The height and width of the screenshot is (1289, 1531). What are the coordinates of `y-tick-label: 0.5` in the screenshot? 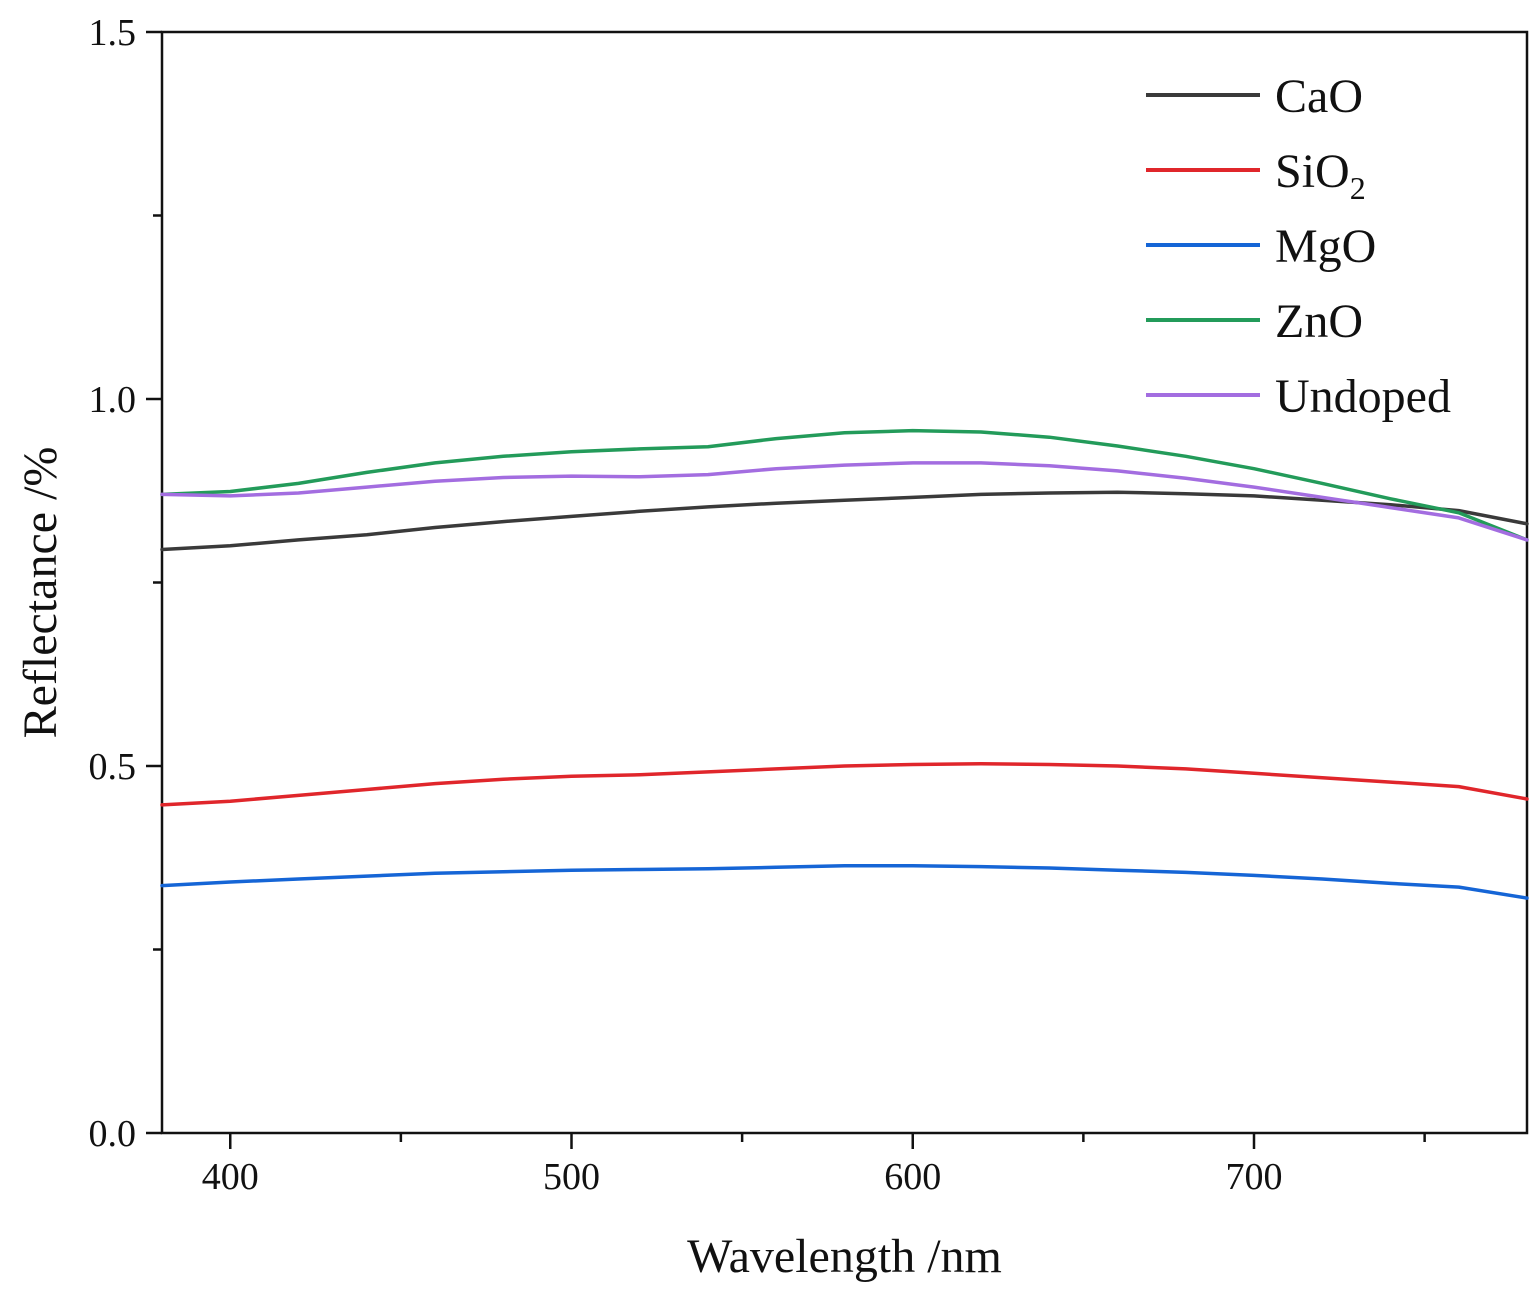 It's located at (113, 767).